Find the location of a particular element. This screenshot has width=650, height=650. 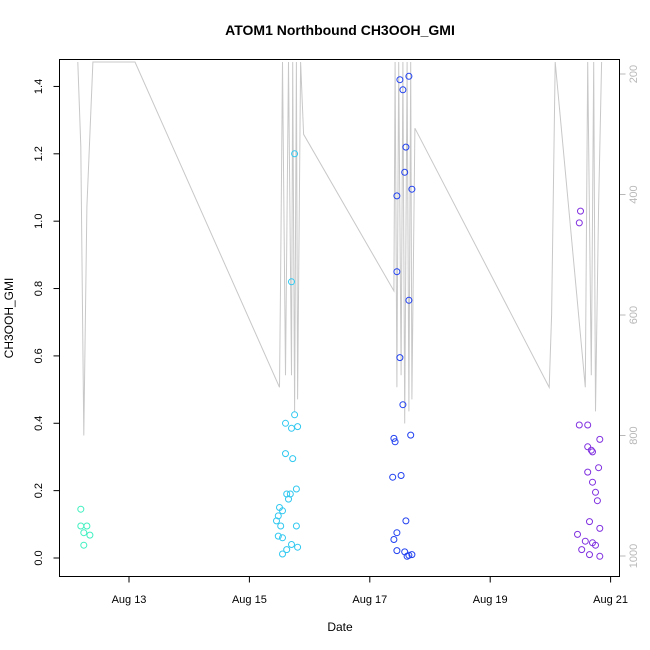

right-tick-label: 400 is located at coordinates (634, 194).